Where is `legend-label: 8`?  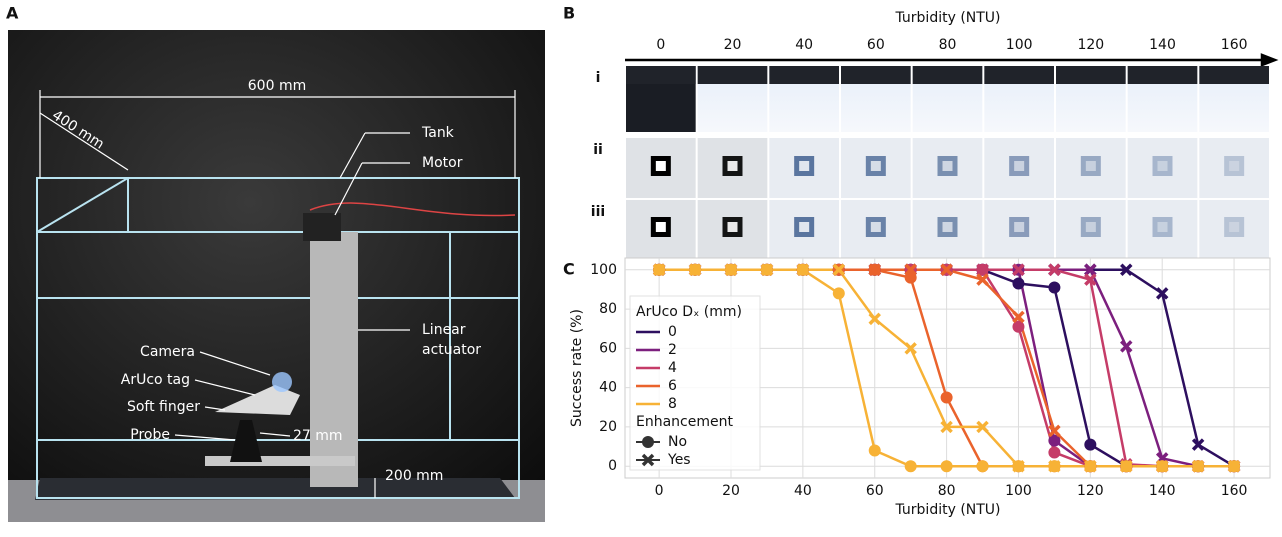 legend-label: 8 is located at coordinates (672, 404).